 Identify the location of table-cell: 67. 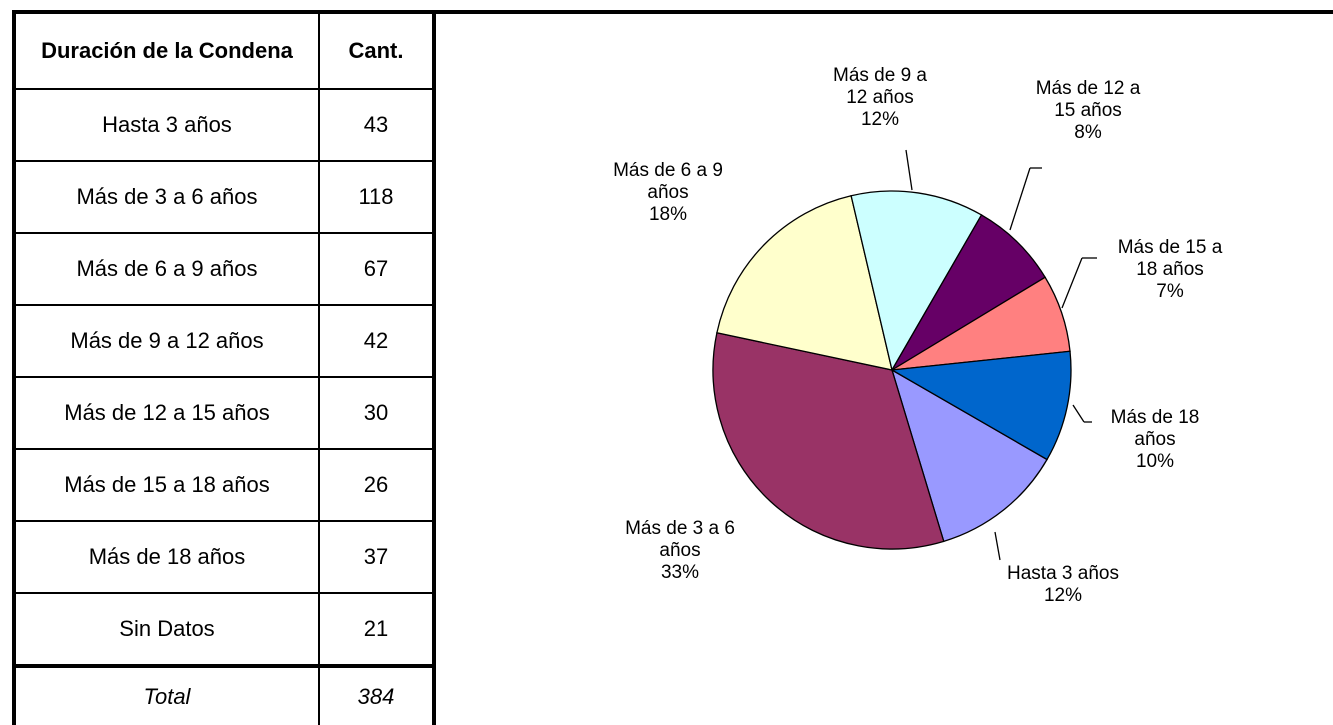
(376, 269).